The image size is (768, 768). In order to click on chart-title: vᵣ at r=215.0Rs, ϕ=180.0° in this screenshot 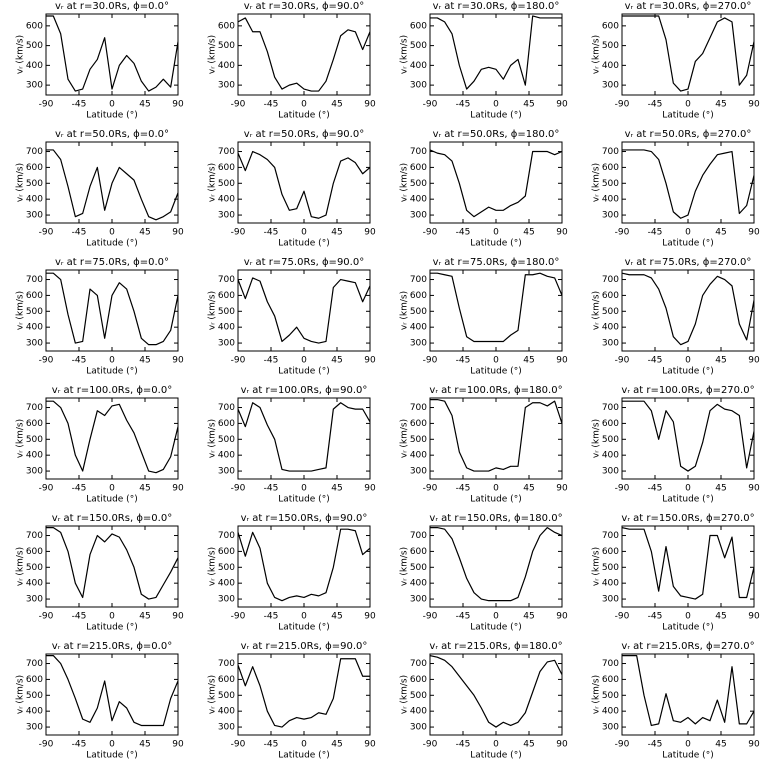, I will do `click(495, 646)`.